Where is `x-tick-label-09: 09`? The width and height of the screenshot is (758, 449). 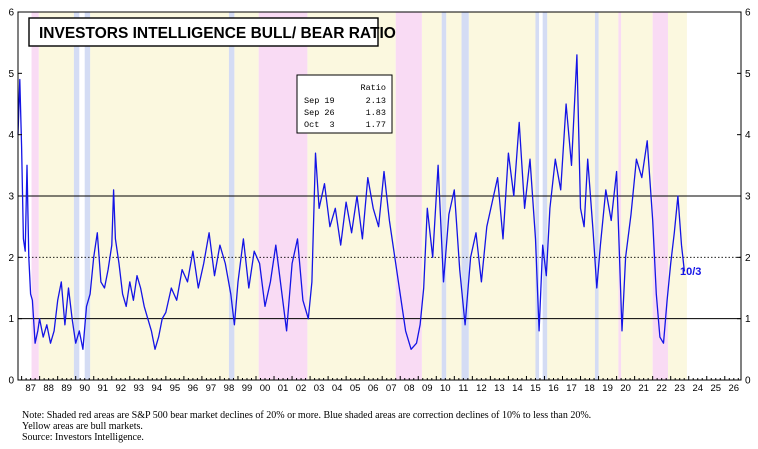 x-tick-label-09: 09 is located at coordinates (427, 388).